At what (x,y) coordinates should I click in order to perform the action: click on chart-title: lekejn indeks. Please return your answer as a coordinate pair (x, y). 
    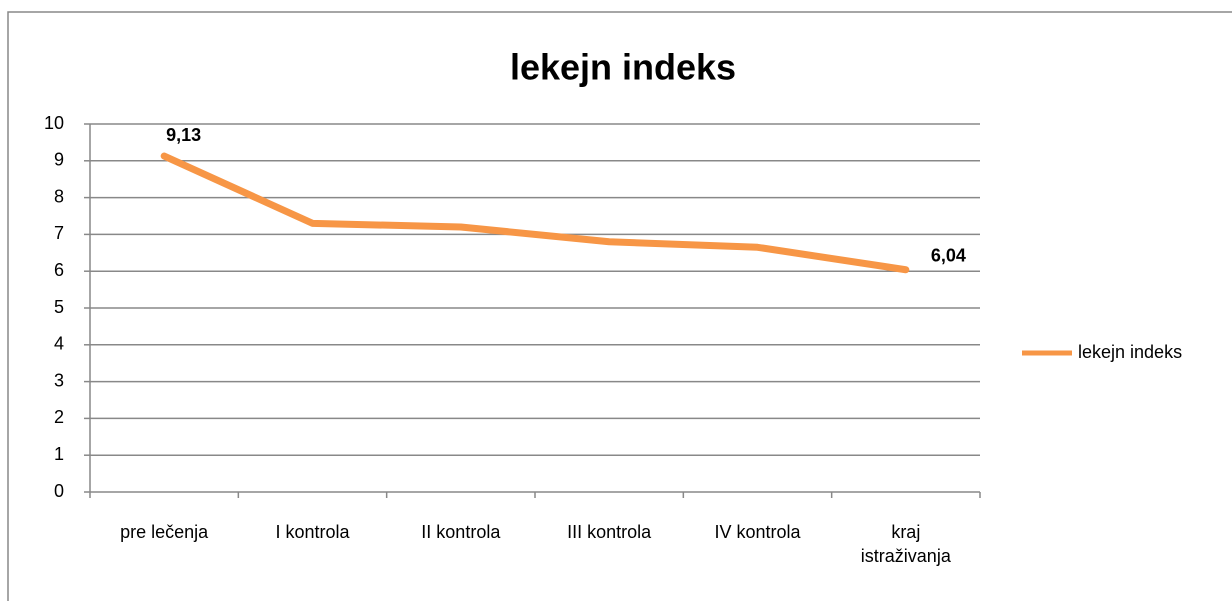
    Looking at the image, I should click on (623, 67).